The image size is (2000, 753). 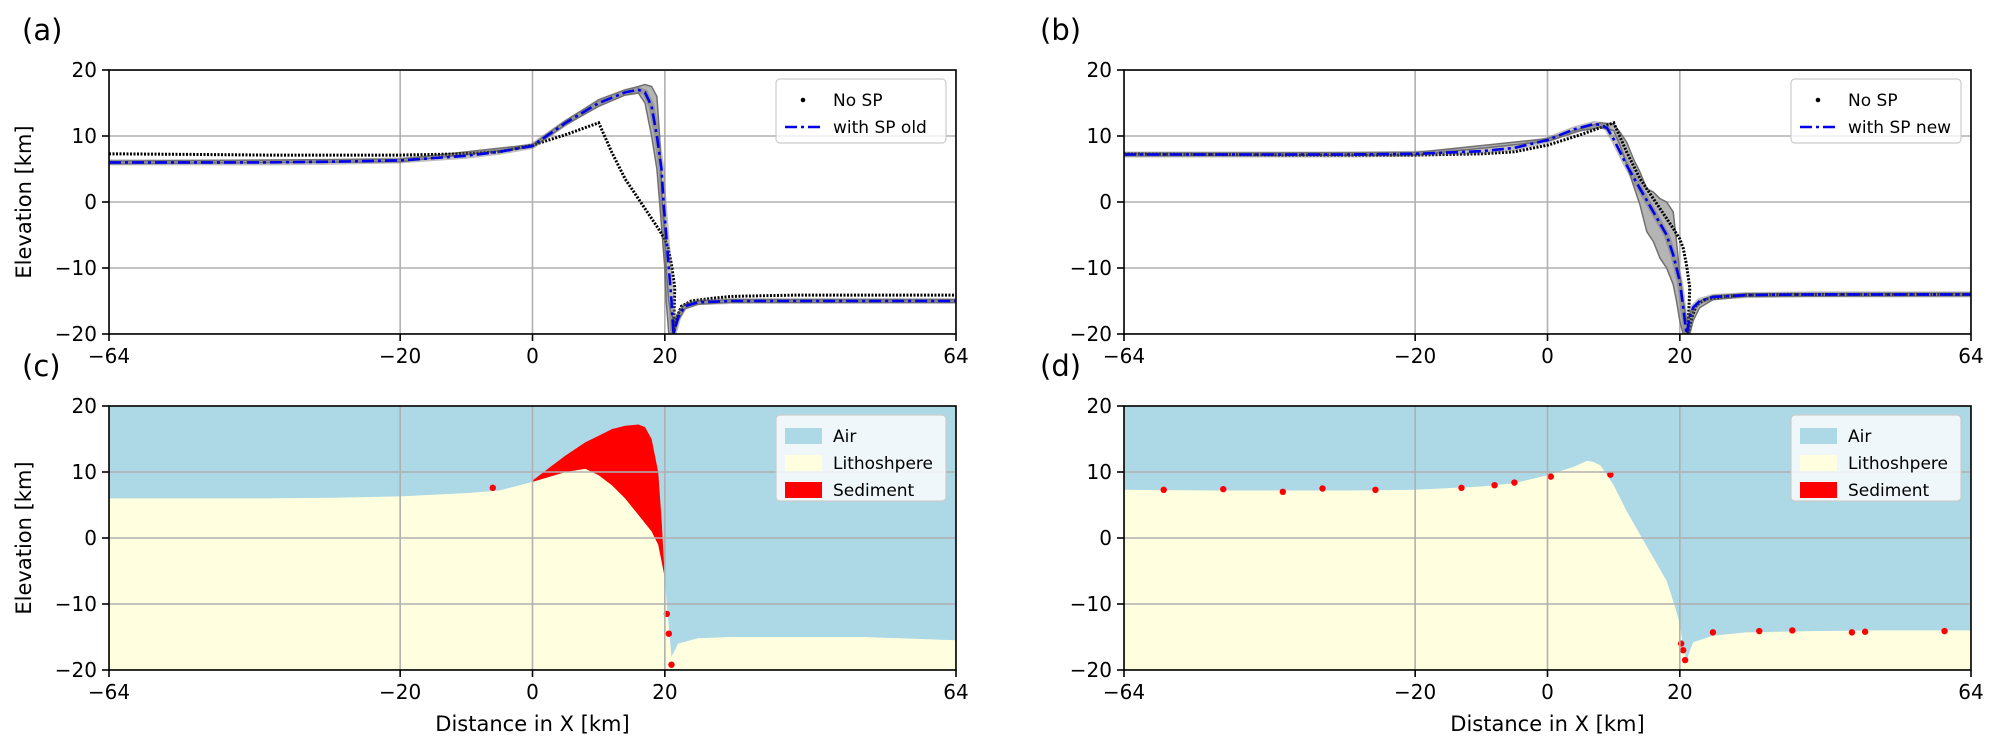 What do you see at coordinates (598, 501) in the screenshot?
I see `sediment-region` at bounding box center [598, 501].